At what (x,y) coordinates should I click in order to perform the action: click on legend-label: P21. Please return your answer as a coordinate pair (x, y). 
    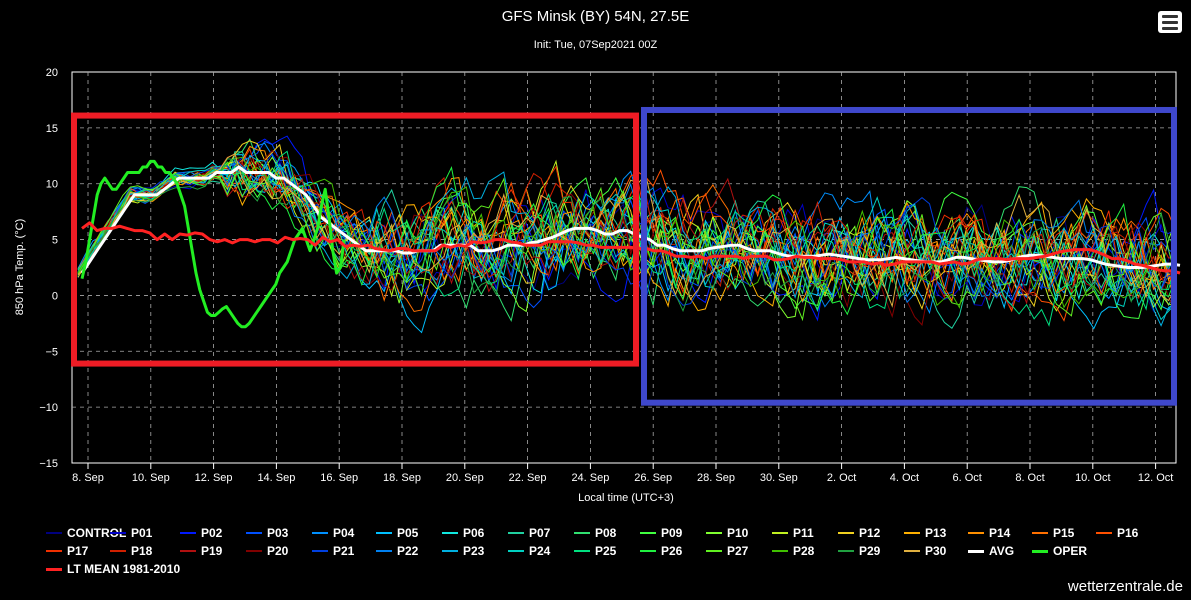
    Looking at the image, I should click on (344, 551).